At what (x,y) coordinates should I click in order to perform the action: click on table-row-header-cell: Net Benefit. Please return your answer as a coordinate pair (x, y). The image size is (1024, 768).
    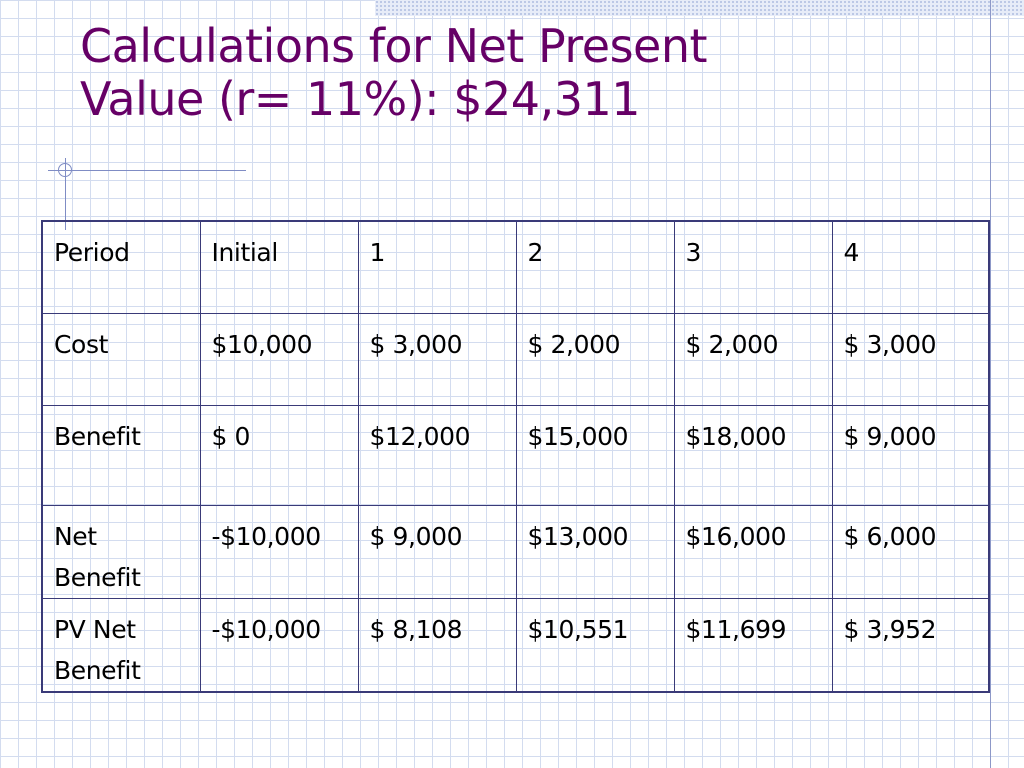
    Looking at the image, I should click on (121, 551).